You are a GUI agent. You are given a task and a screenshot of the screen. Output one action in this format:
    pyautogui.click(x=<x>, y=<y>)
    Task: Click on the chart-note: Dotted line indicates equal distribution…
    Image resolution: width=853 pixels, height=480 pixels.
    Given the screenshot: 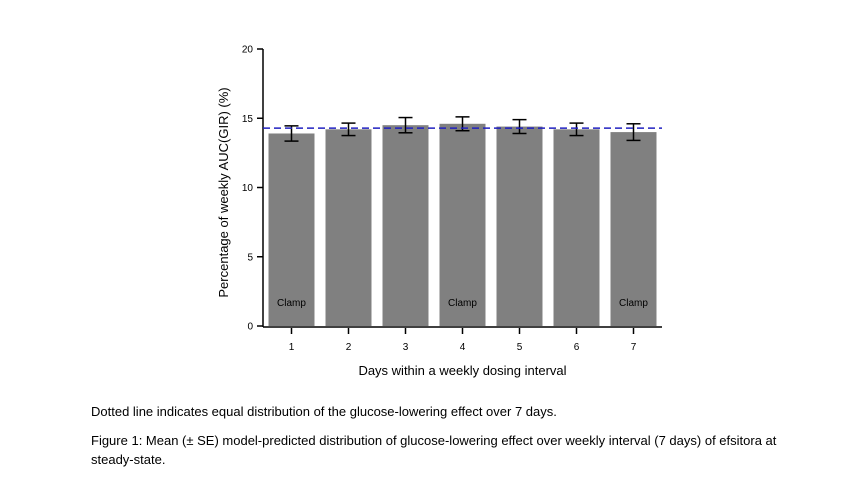 What is the action you would take?
    pyautogui.click(x=324, y=411)
    